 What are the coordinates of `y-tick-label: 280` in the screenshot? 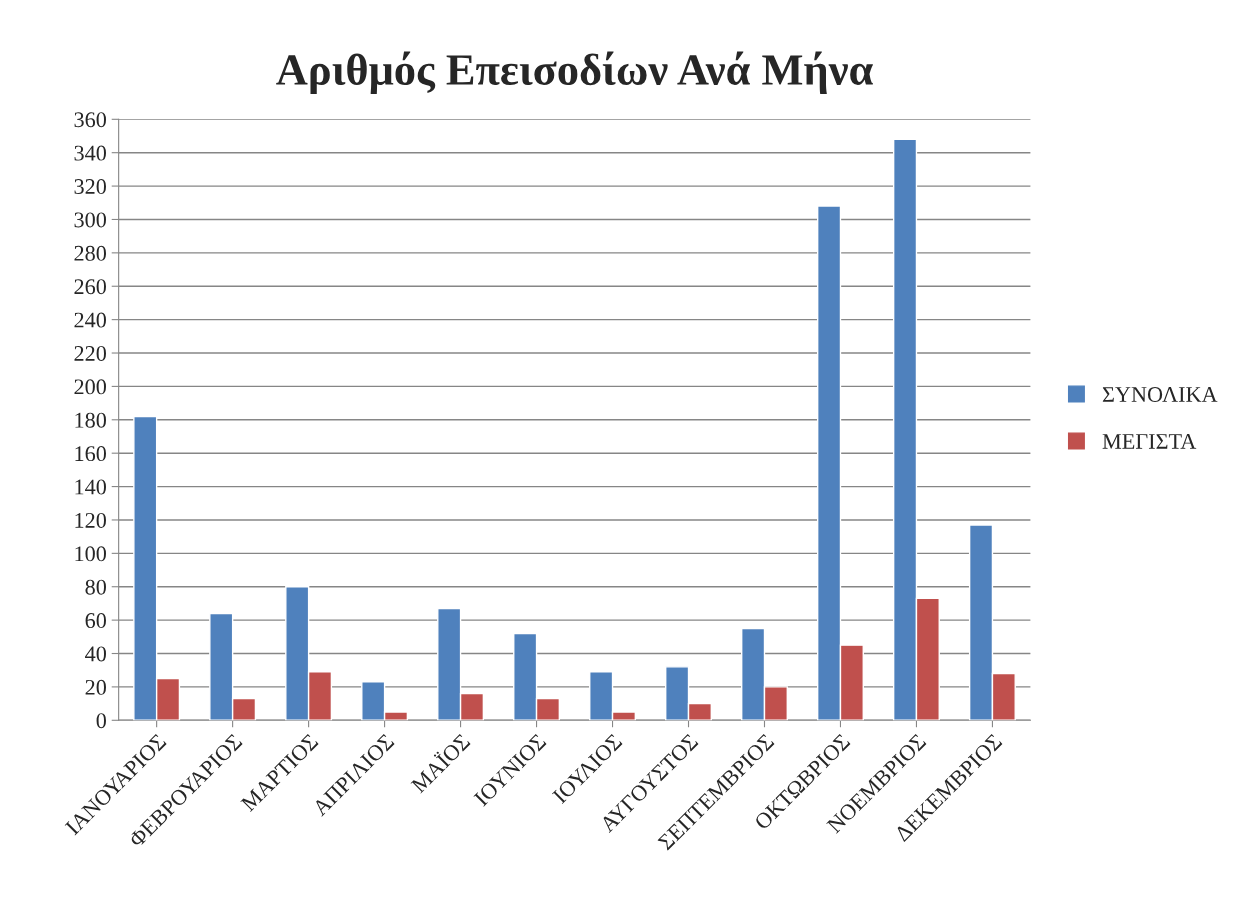 It's located at (90, 253).